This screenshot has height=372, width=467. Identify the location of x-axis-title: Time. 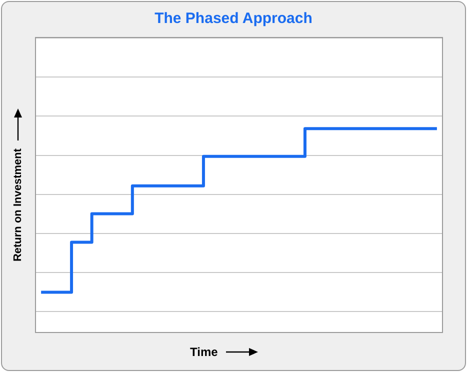
(204, 352).